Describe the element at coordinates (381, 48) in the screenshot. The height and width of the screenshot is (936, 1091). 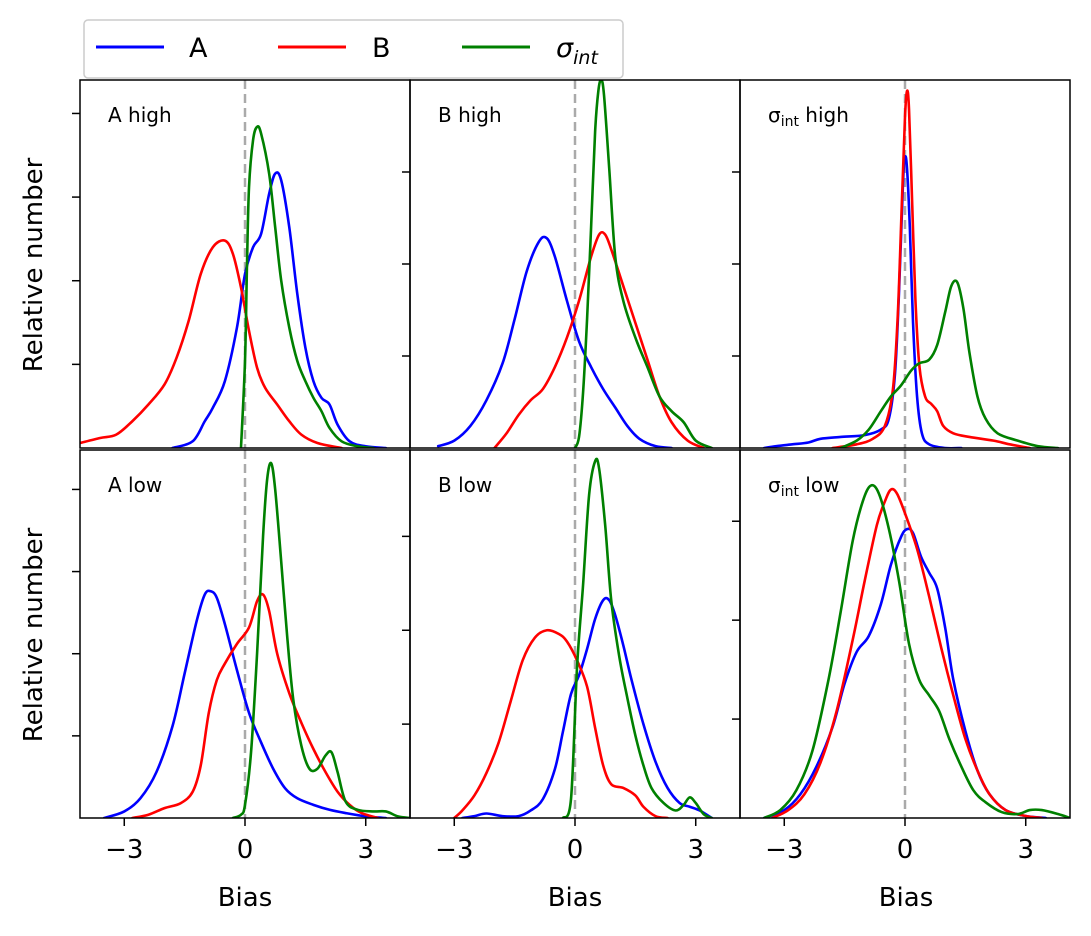
I see `legend-label-b: B` at that location.